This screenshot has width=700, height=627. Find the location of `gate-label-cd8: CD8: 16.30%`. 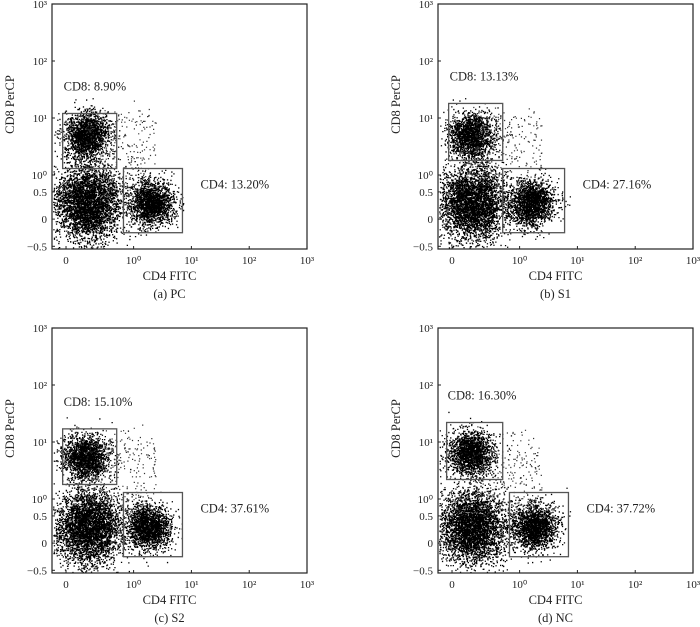

gate-label-cd8: CD8: 16.30% is located at coordinates (482, 395).